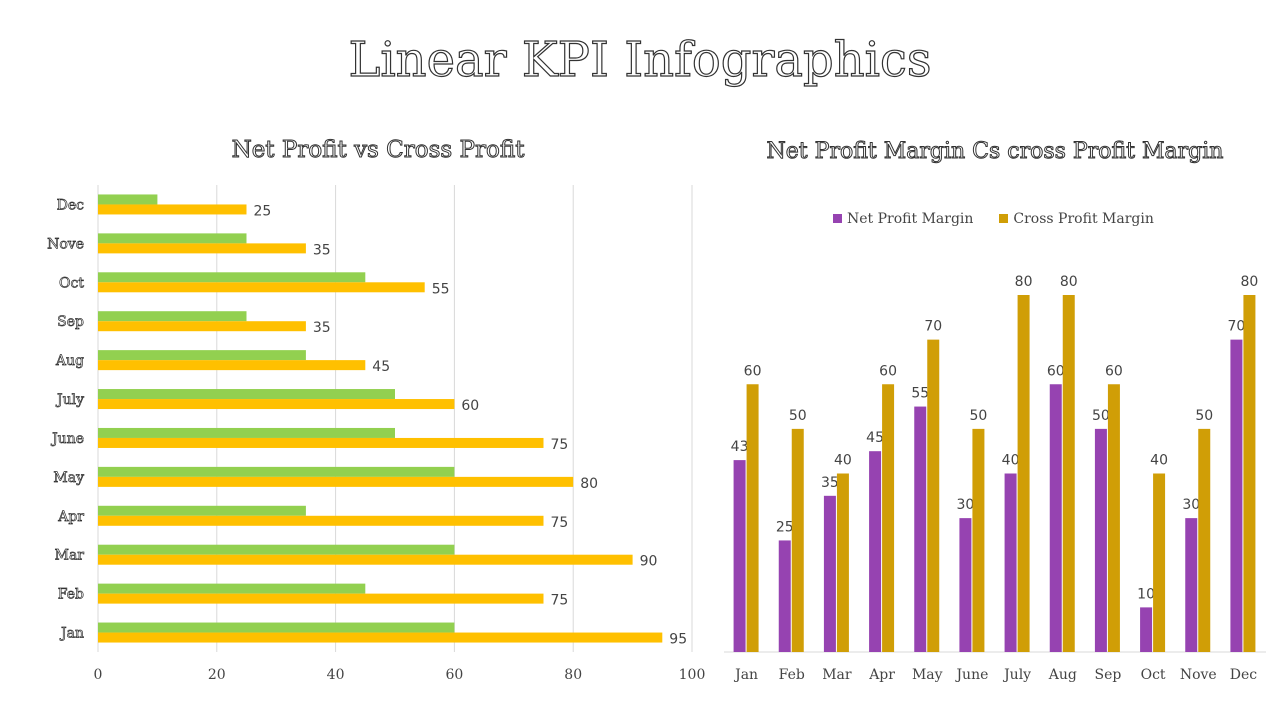 The image size is (1280, 720). What do you see at coordinates (67, 439) in the screenshot?
I see `y-tick-label: June` at bounding box center [67, 439].